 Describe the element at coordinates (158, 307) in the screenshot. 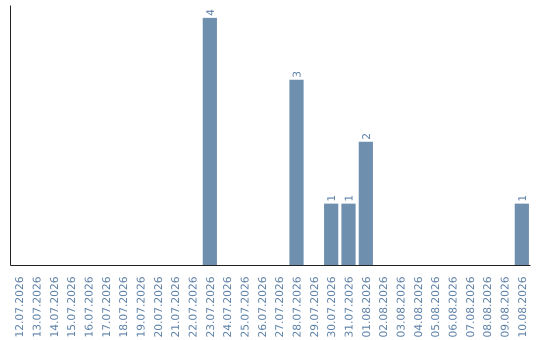

I see `x-tick-label: 20.07.2026` at that location.